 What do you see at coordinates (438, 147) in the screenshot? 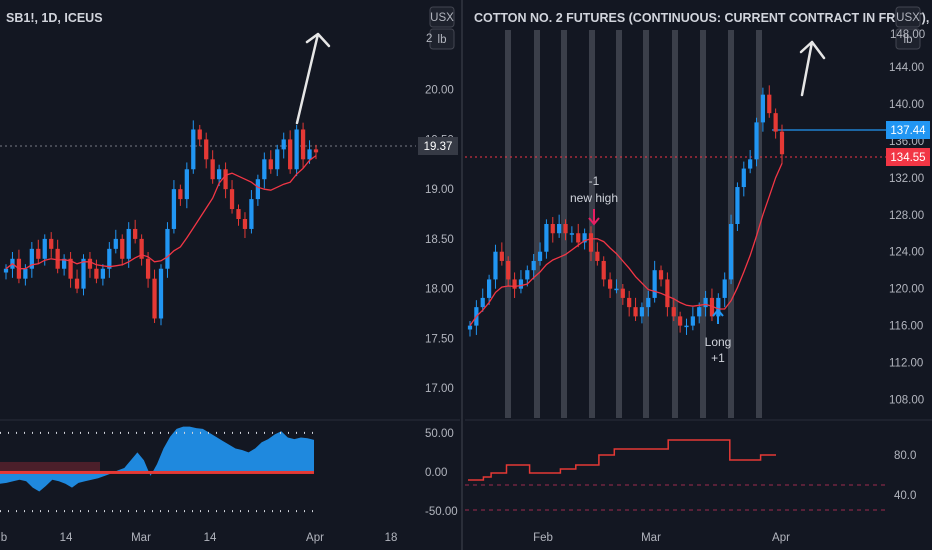
I see `left-last-price-label: 19.37` at bounding box center [438, 147].